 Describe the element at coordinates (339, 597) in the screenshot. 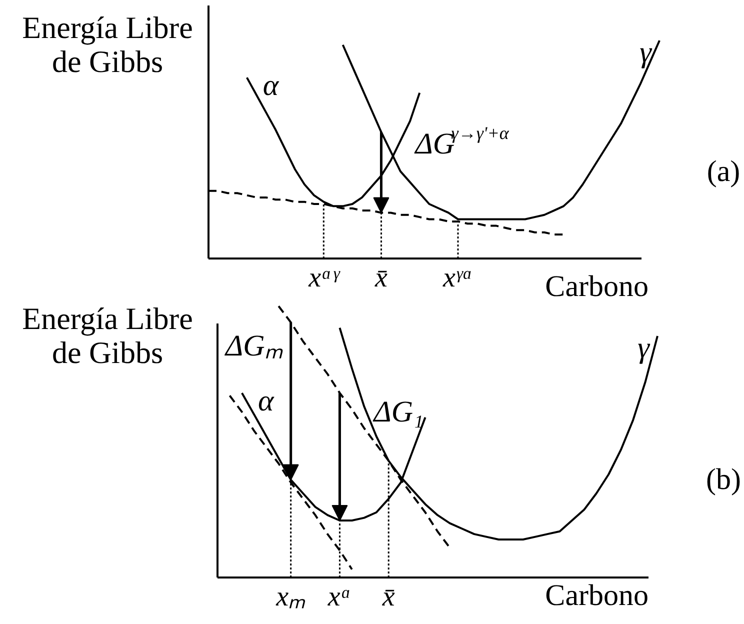

I see `x-tick-label: xᵅ` at that location.